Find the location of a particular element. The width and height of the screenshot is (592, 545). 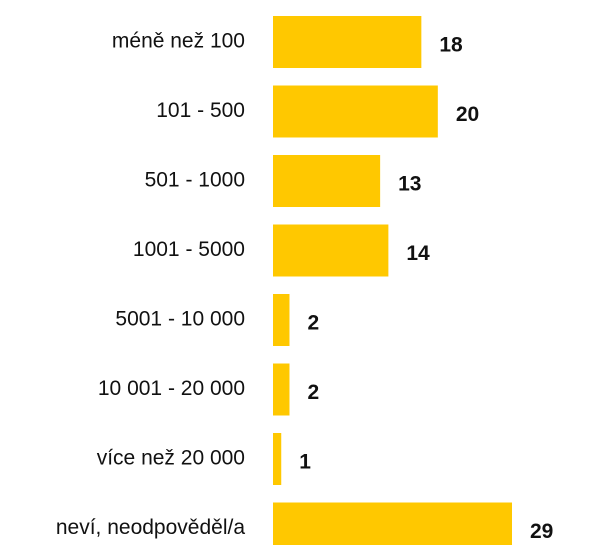

category-label: více než 20 000 is located at coordinates (171, 458).